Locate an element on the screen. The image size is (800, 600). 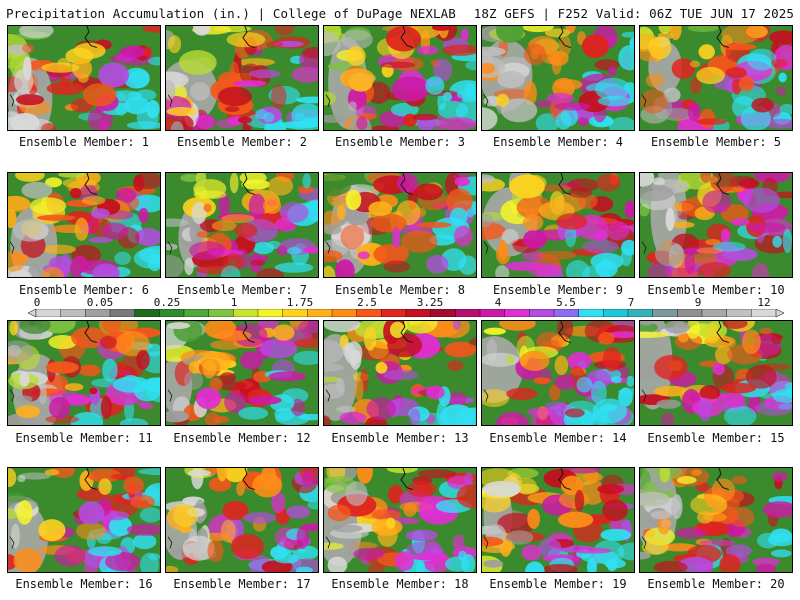
colorbar-tick-label: 0.05 is located at coordinates (100, 302).